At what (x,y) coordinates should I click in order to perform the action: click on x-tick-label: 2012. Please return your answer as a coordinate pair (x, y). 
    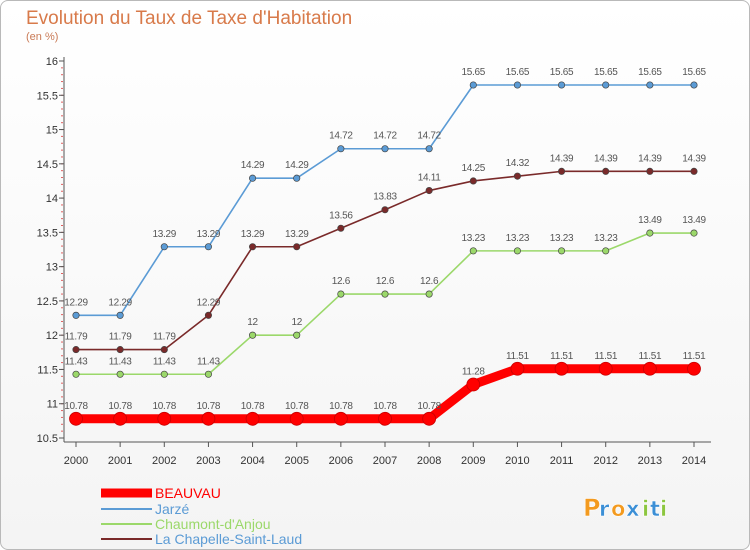
    Looking at the image, I should click on (605, 461).